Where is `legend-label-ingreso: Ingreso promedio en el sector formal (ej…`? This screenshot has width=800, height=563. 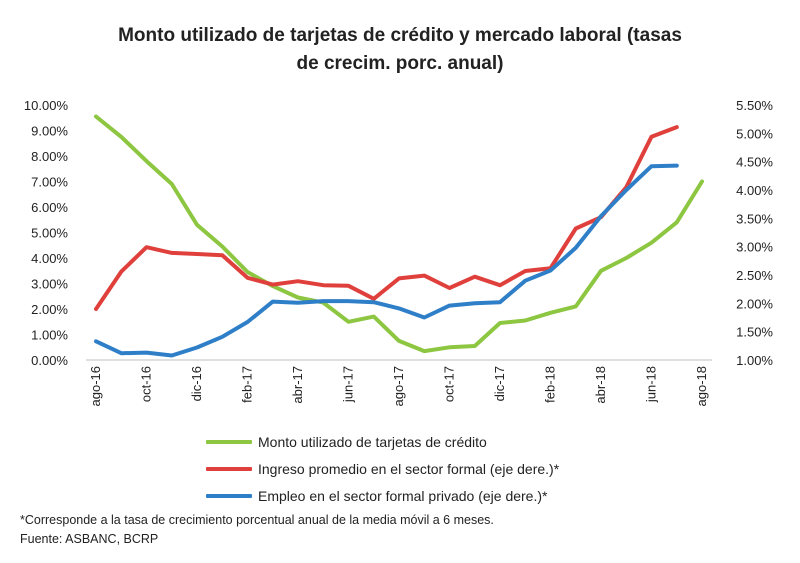
legend-label-ingreso: Ingreso promedio en el sector formal (ej… is located at coordinates (409, 468).